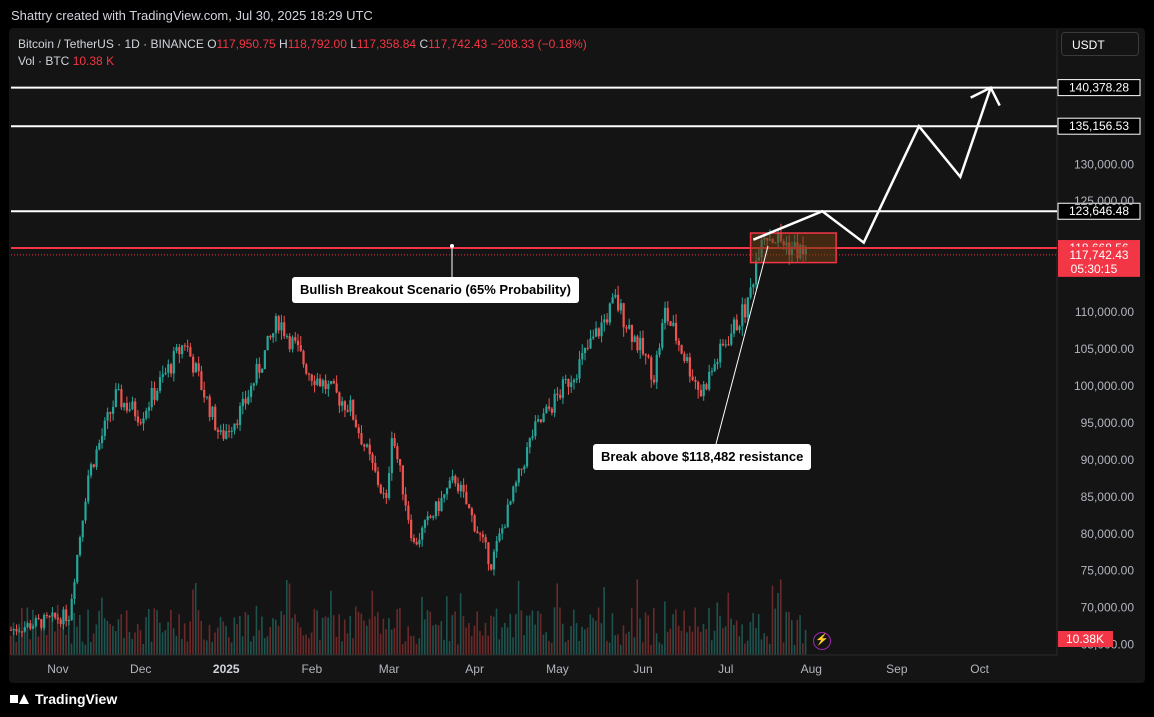 The height and width of the screenshot is (717, 1154). Describe the element at coordinates (226, 669) in the screenshot. I see `time-tick-label: 2025` at that location.